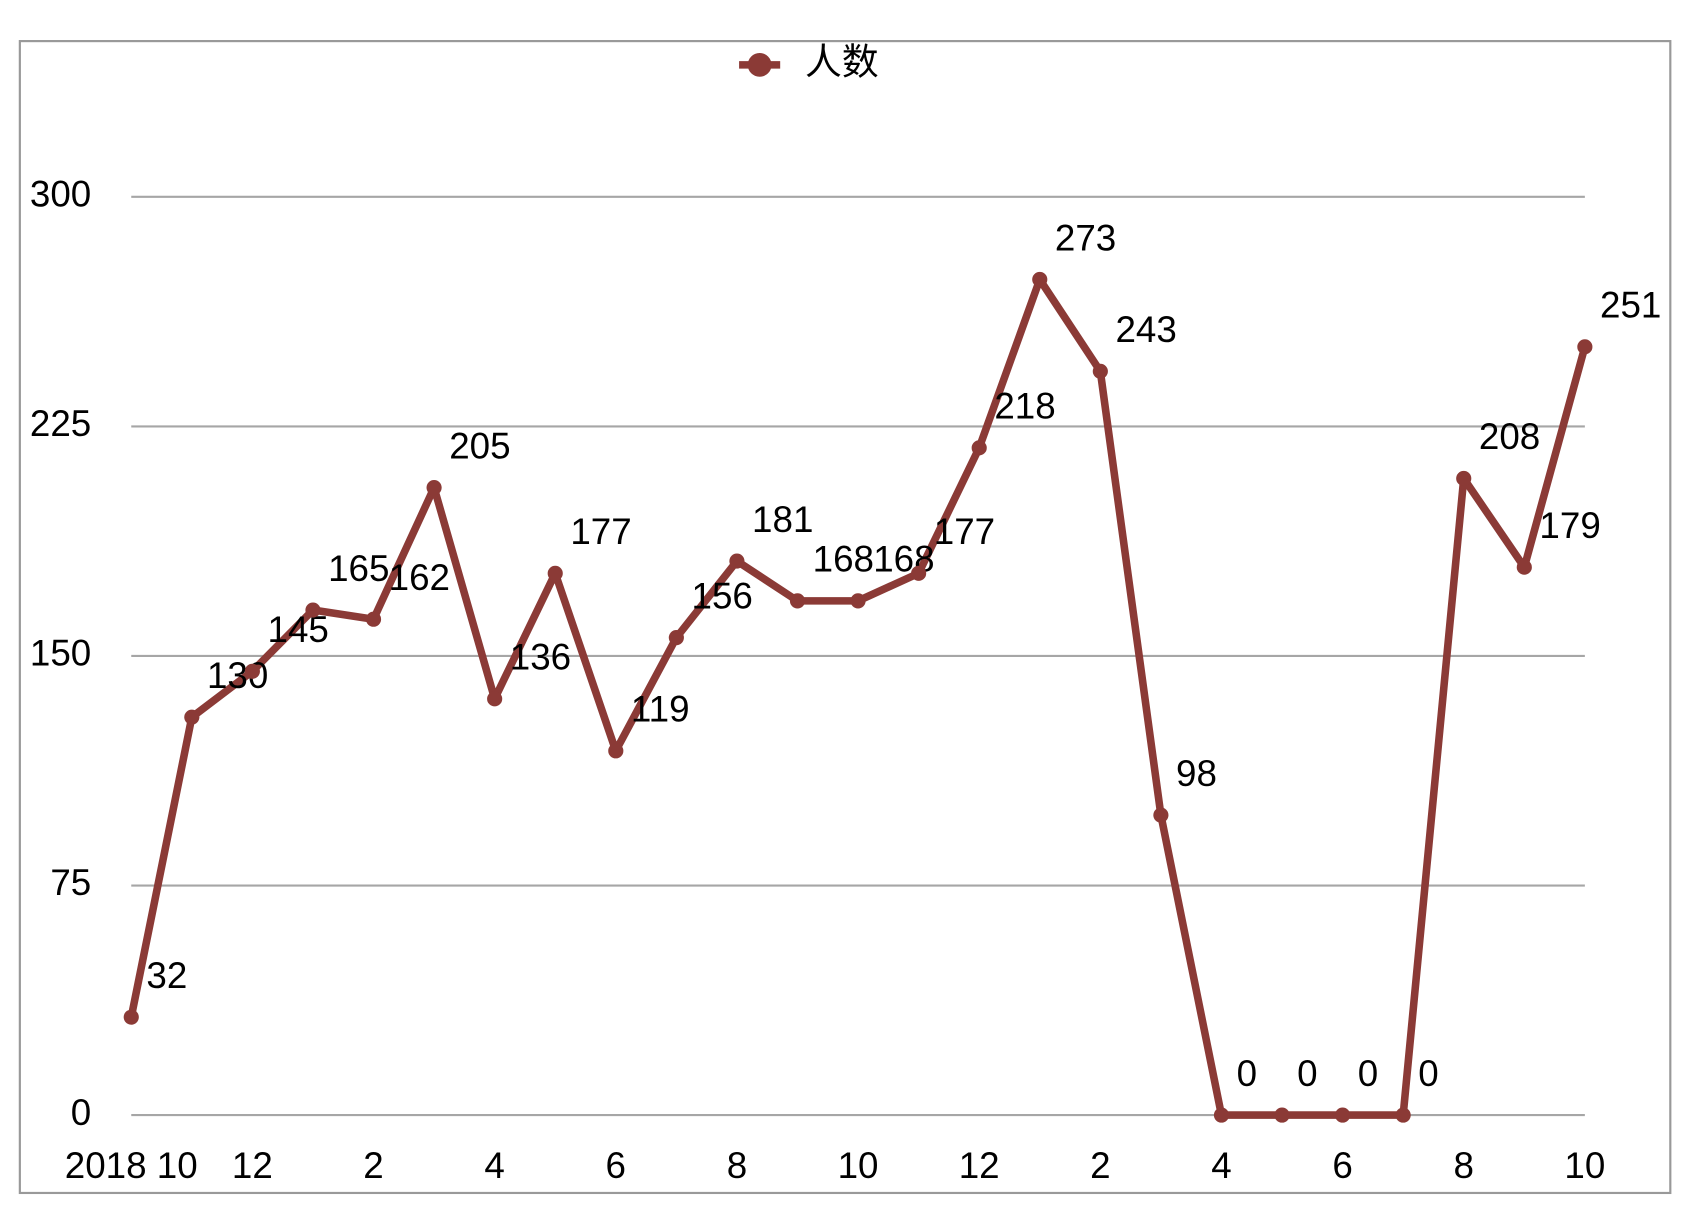 This screenshot has width=1688, height=1220. Describe the element at coordinates (1630, 305) in the screenshot. I see `data-label: 251` at that location.